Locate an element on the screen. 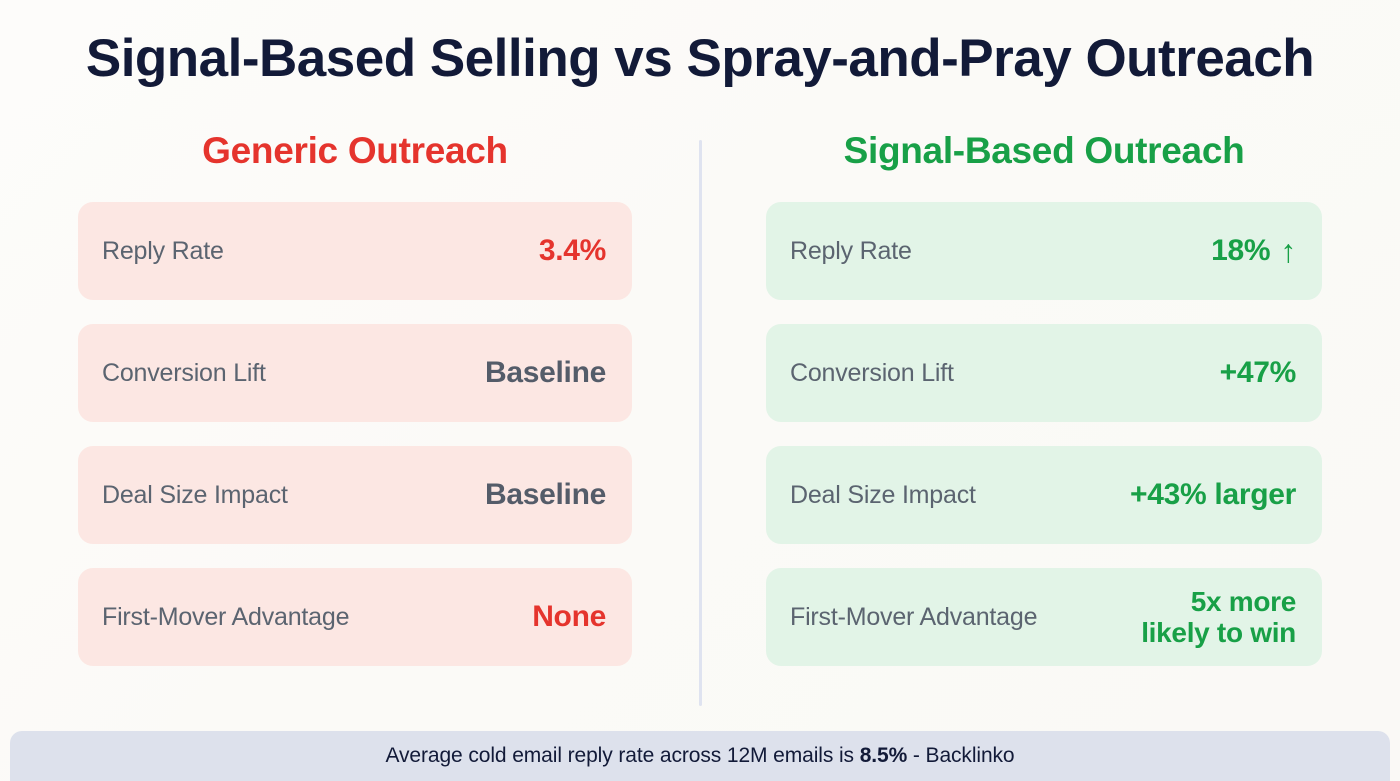 The image size is (1400, 781). metric-value: 3.4% is located at coordinates (572, 250).